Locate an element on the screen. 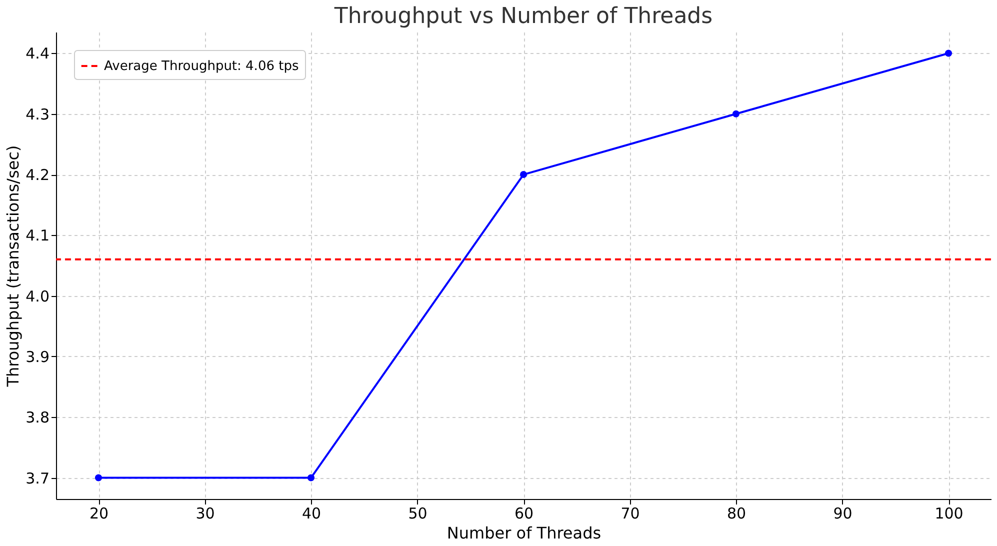  y-tick-label: 3.9 is located at coordinates (38, 357).